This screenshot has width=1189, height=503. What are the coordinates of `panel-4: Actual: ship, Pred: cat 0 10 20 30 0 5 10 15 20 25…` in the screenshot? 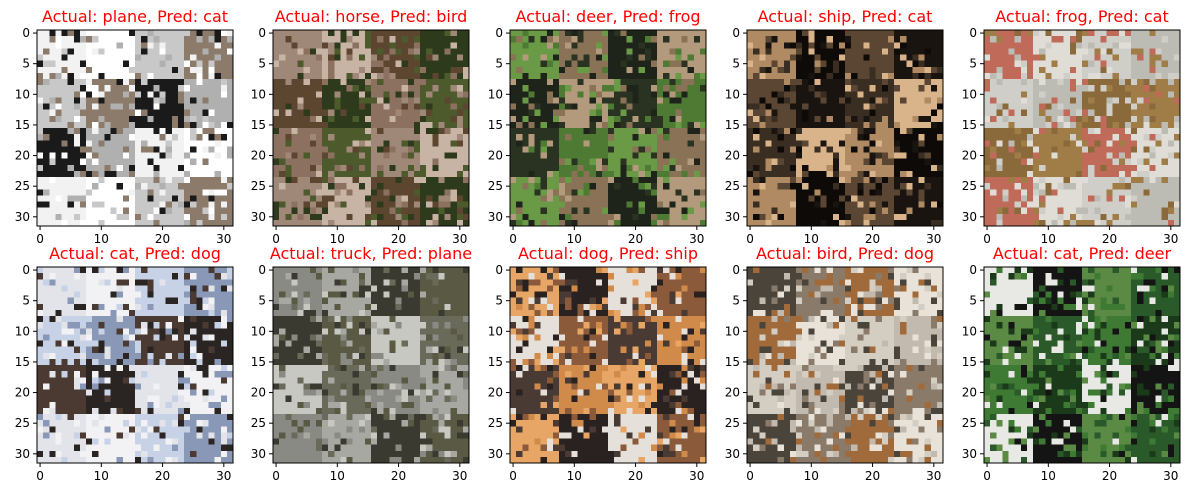 It's located at (834, 126).